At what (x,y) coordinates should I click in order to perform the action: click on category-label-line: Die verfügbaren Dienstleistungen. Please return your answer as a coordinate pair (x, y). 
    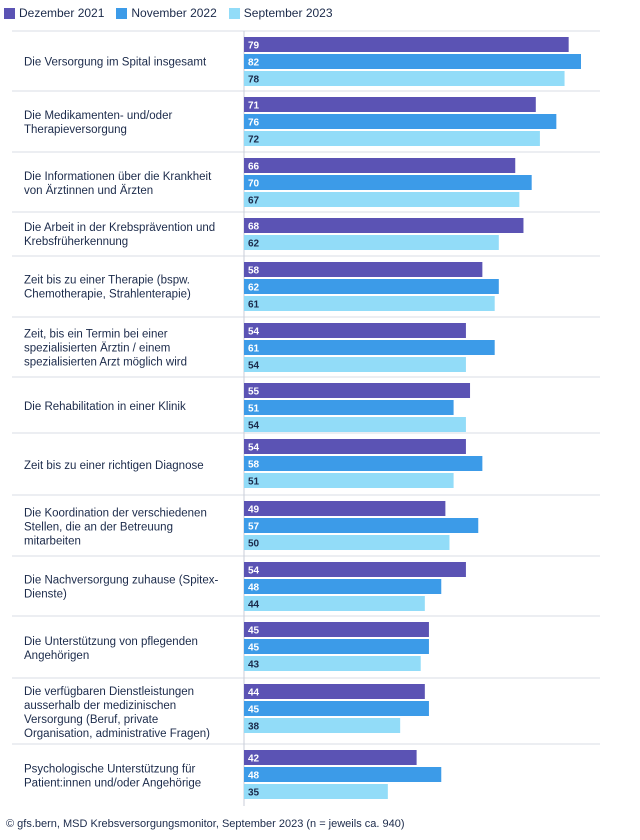
    Looking at the image, I should click on (109, 692).